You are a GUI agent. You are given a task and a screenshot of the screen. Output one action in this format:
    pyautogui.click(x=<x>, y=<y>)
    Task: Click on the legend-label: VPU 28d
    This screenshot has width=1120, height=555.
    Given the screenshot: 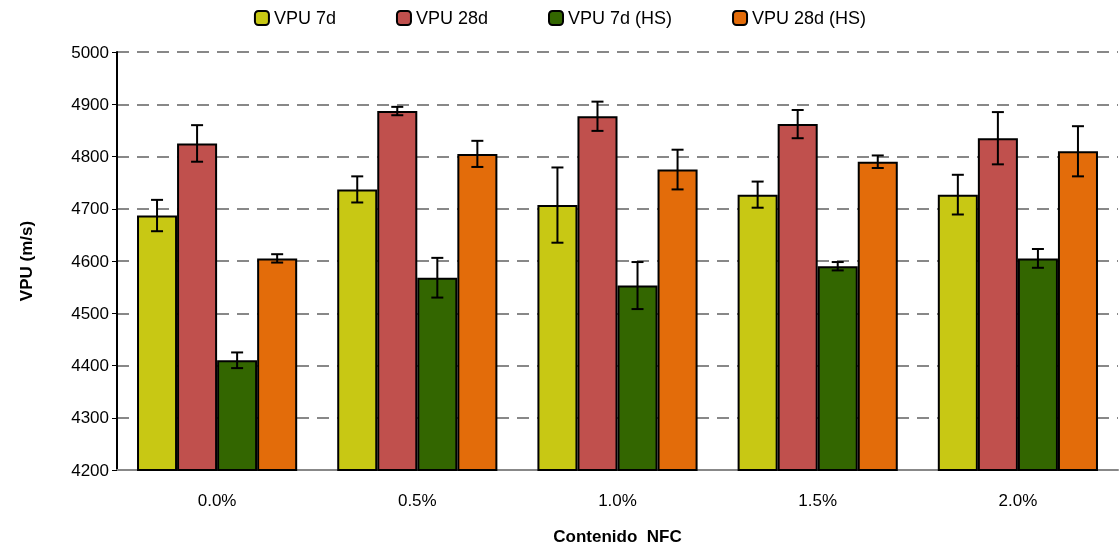 What is the action you would take?
    pyautogui.click(x=452, y=18)
    